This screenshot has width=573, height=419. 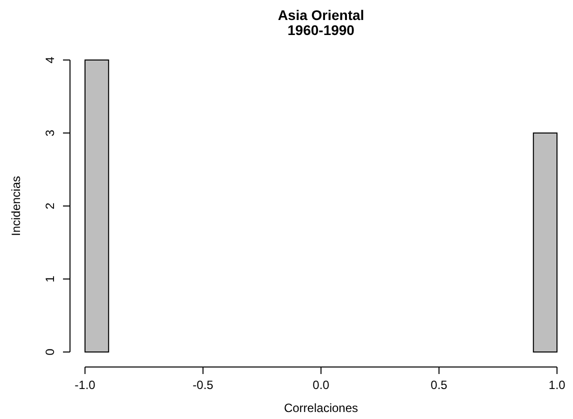 I want to click on y-axis-title: Incidencias, so click(x=16, y=206).